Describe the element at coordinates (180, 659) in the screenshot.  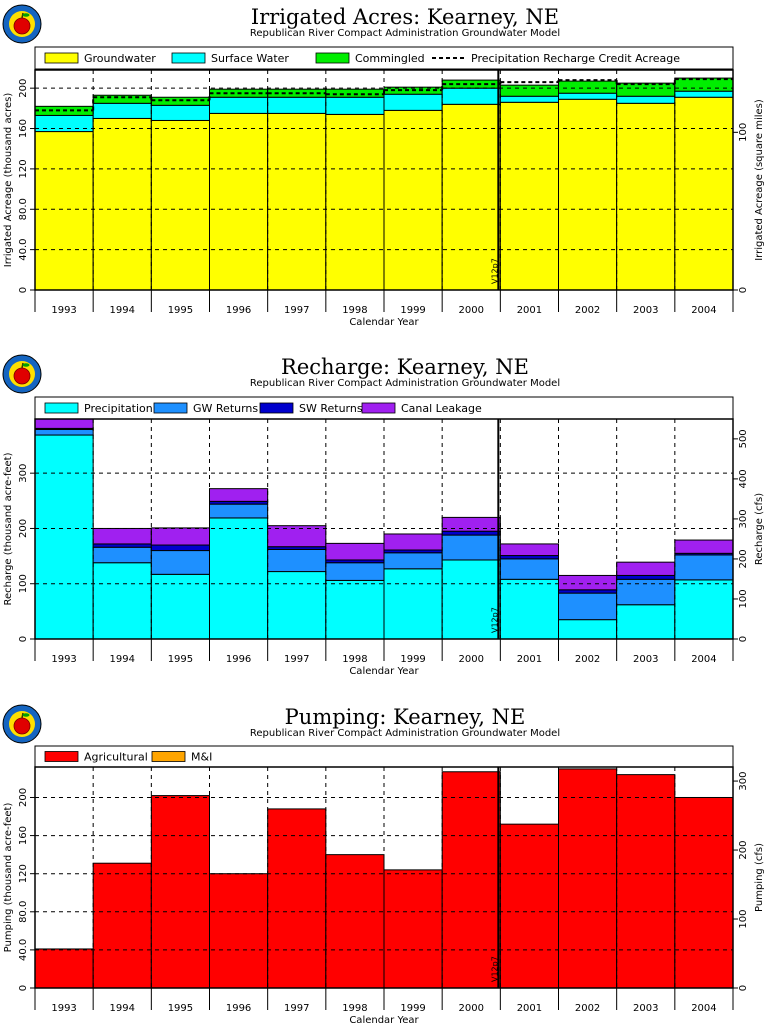
I see `x-tick-label: 1995` at that location.